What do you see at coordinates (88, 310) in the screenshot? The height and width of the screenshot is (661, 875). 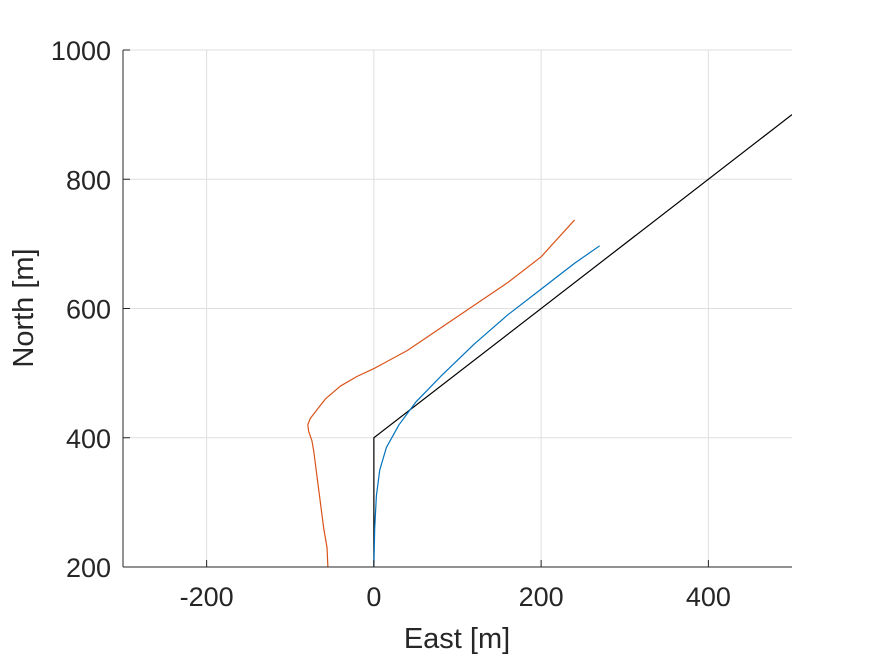 I see `y-tick-label: 600` at bounding box center [88, 310].